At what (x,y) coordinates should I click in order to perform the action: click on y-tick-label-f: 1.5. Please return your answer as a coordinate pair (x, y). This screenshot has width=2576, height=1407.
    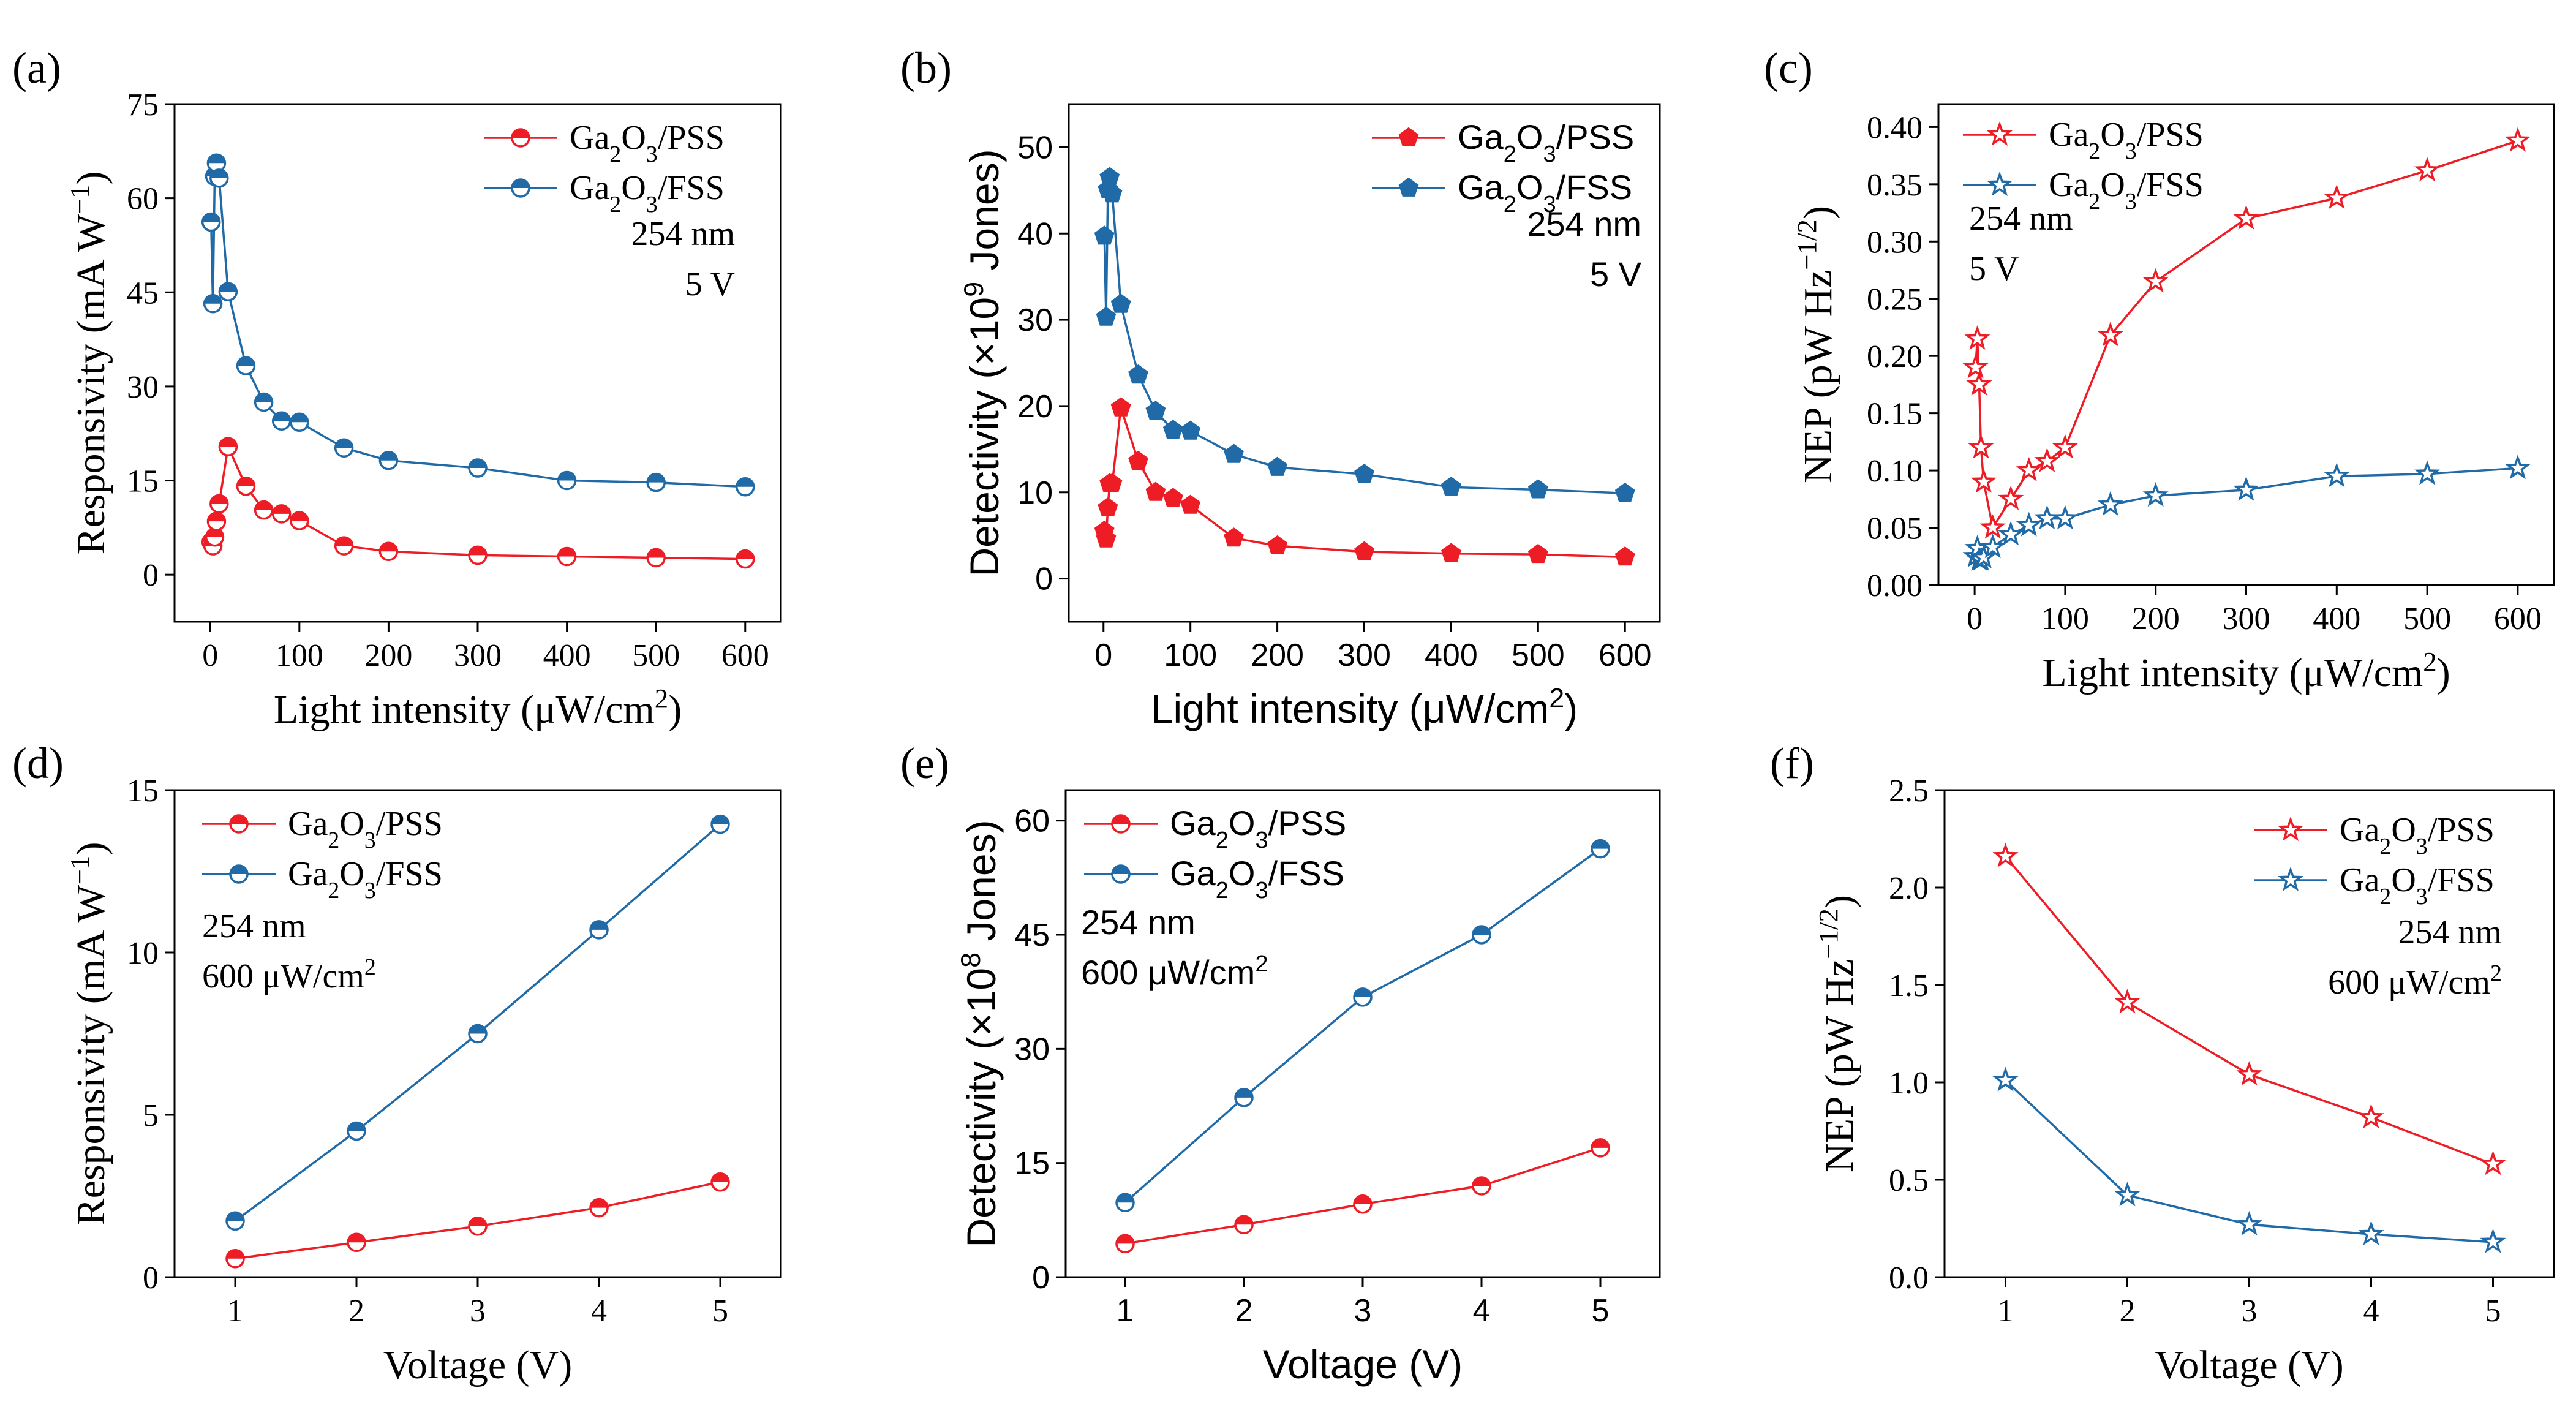
    Looking at the image, I should click on (1909, 986).